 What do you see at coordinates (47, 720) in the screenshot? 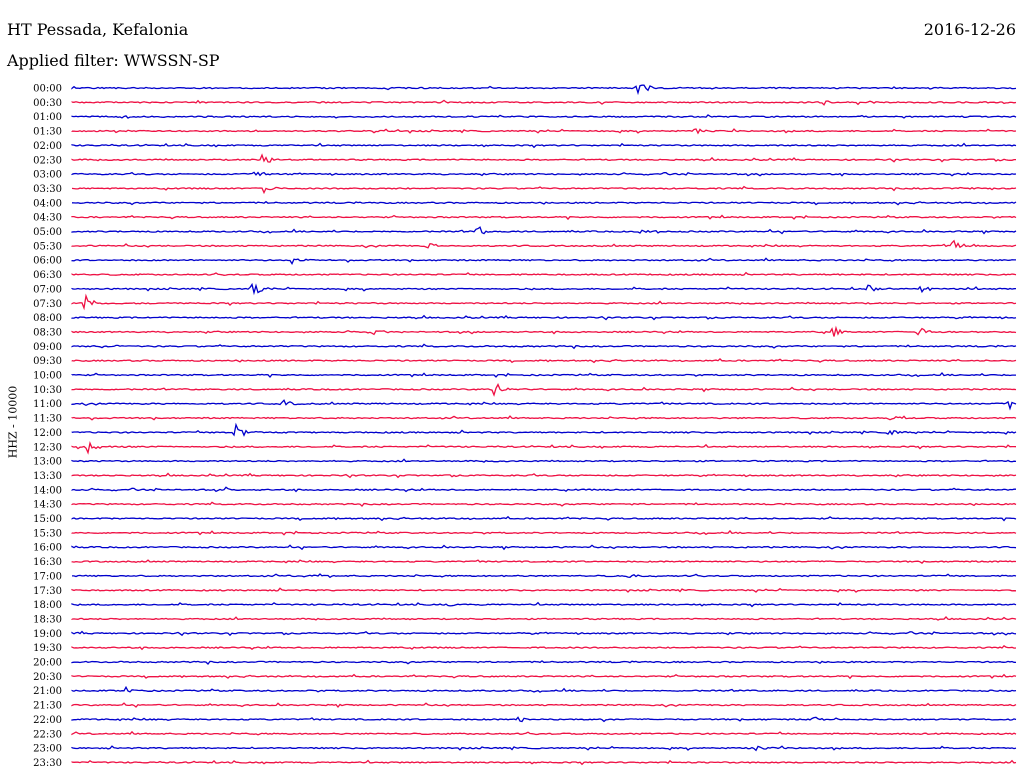
I see `row-time-label: 22:00` at bounding box center [47, 720].